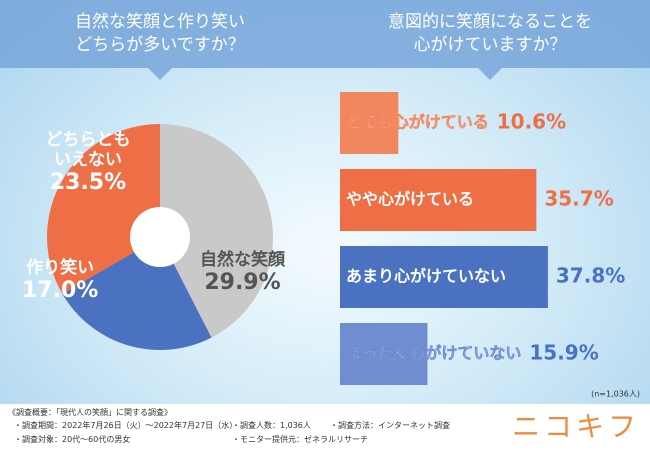  What do you see at coordinates (160, 22) in the screenshot?
I see `title: 自然な笑顔と作り笑い` at bounding box center [160, 22].